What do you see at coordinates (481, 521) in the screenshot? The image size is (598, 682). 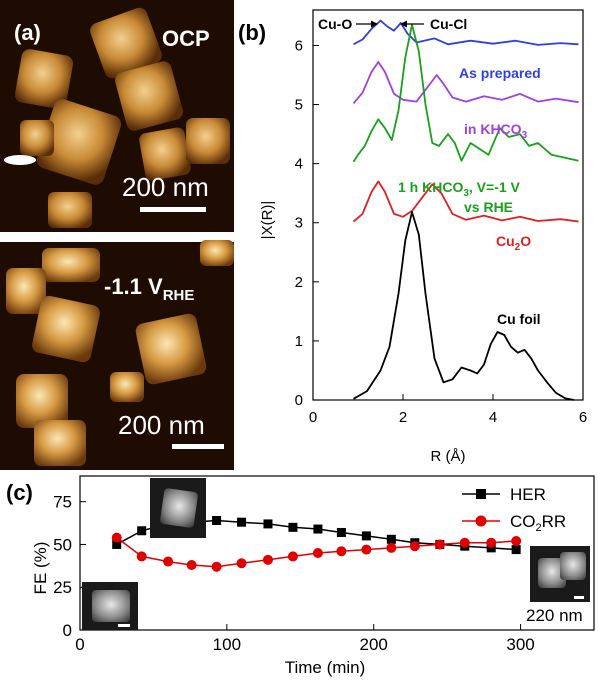 I see `legend-co2rr-marker` at bounding box center [481, 521].